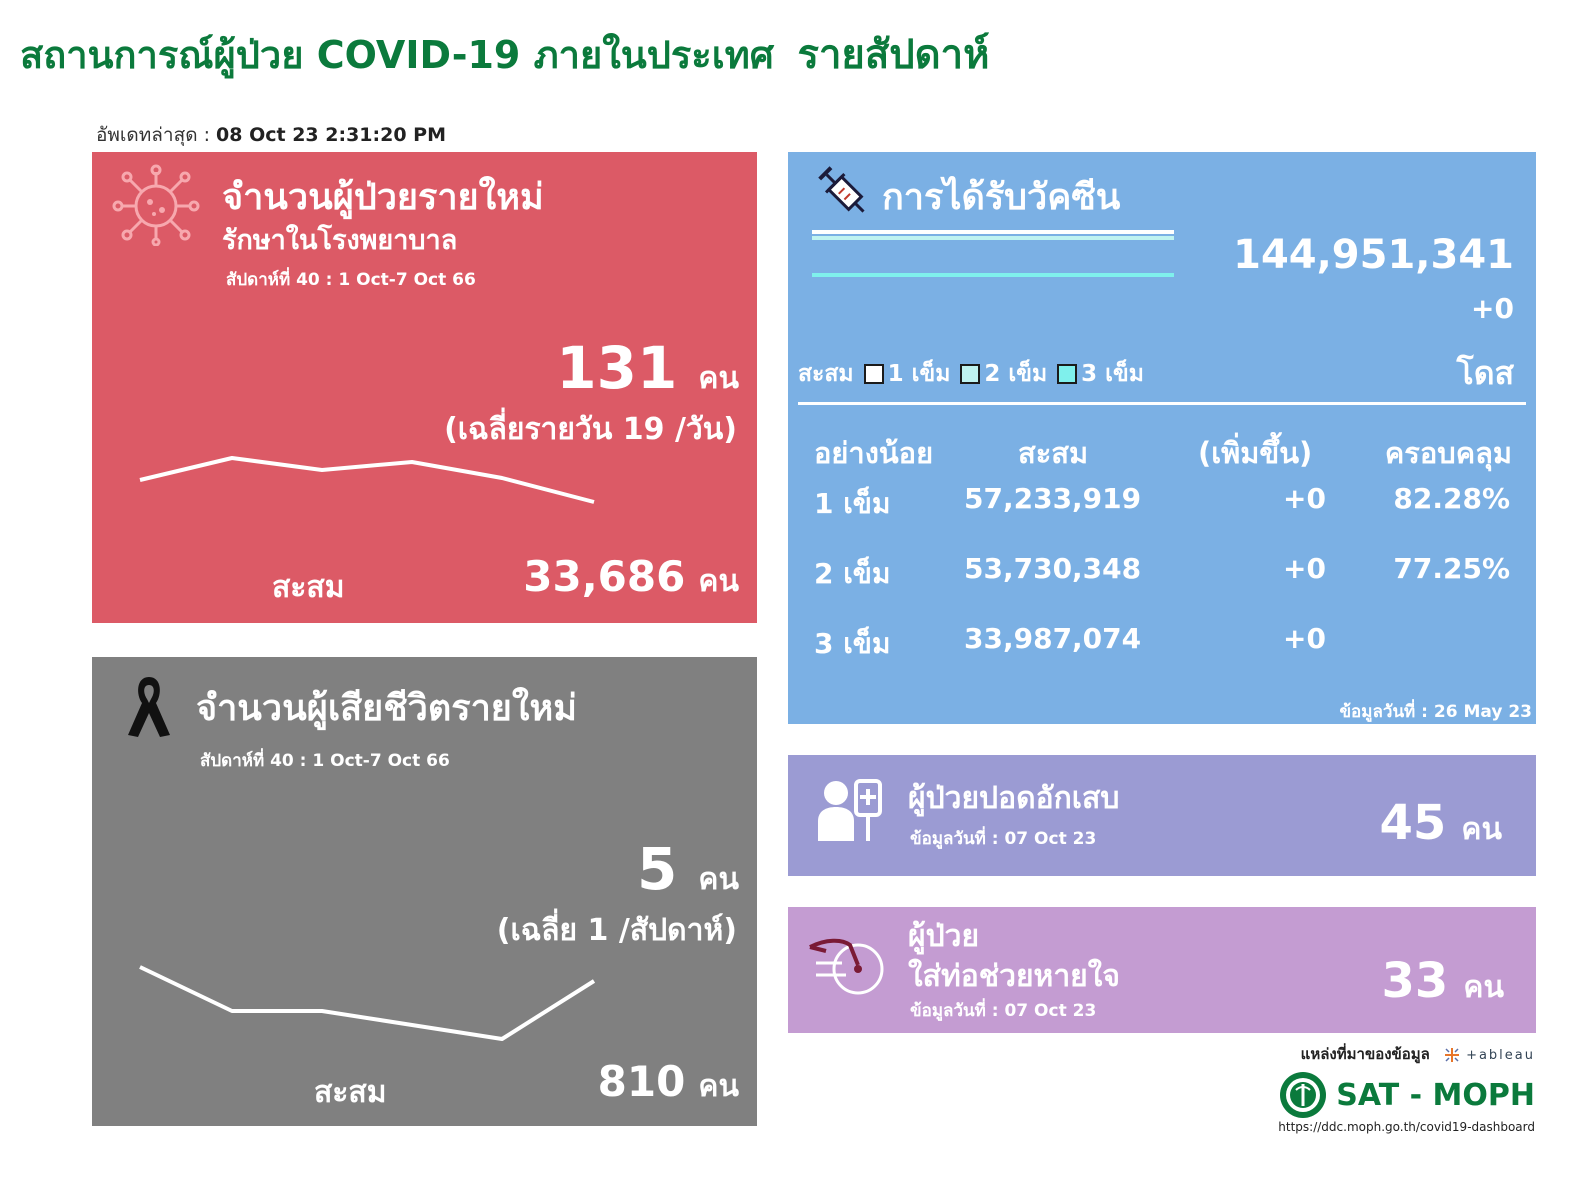 The image size is (1575, 1200). Describe the element at coordinates (1435, 1095) in the screenshot. I see `sat-moph-wordmark: SAT - MOPH` at that location.